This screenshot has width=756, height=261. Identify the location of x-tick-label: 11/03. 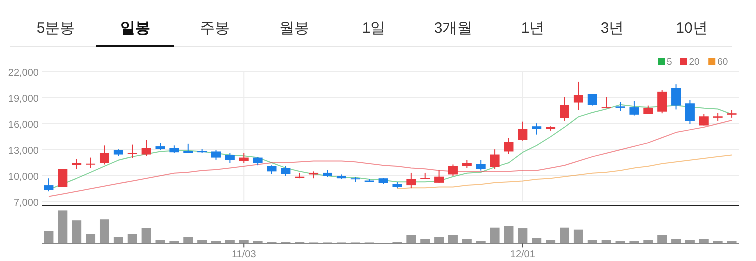
(244, 255).